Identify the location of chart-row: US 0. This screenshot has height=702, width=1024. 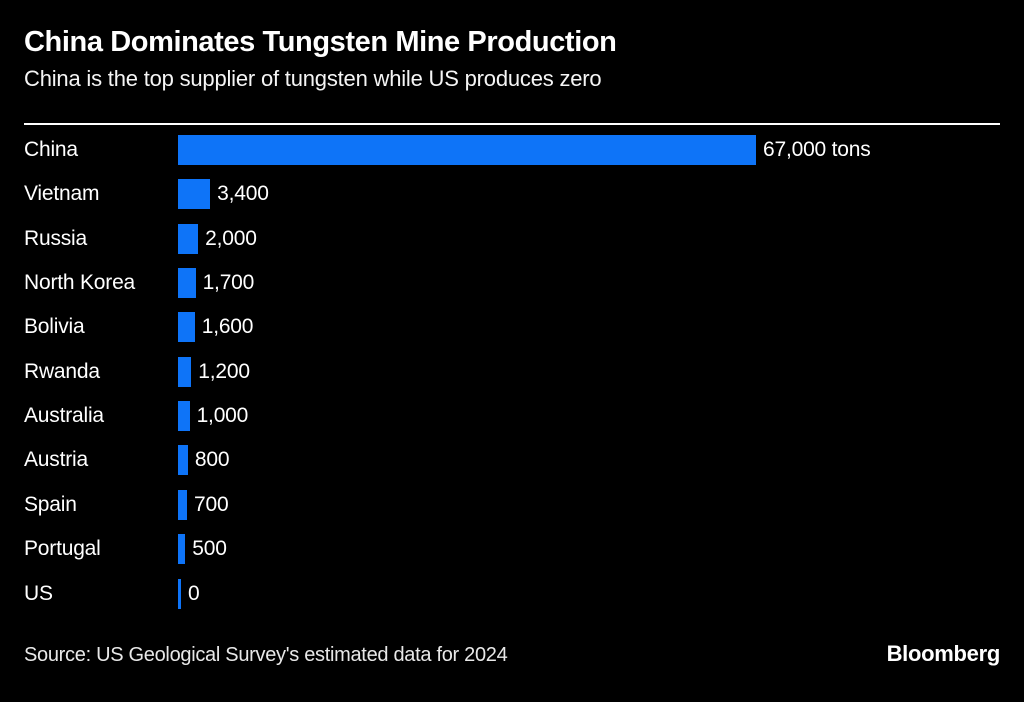
(512, 593).